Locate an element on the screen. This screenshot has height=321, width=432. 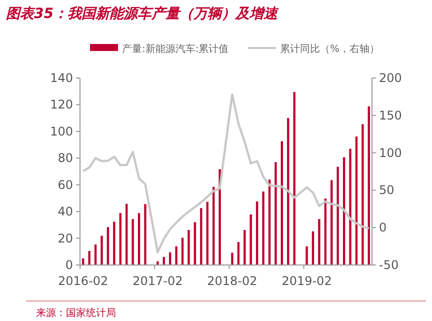
legend-label: 累计同比（%，右轴） is located at coordinates (330, 49).